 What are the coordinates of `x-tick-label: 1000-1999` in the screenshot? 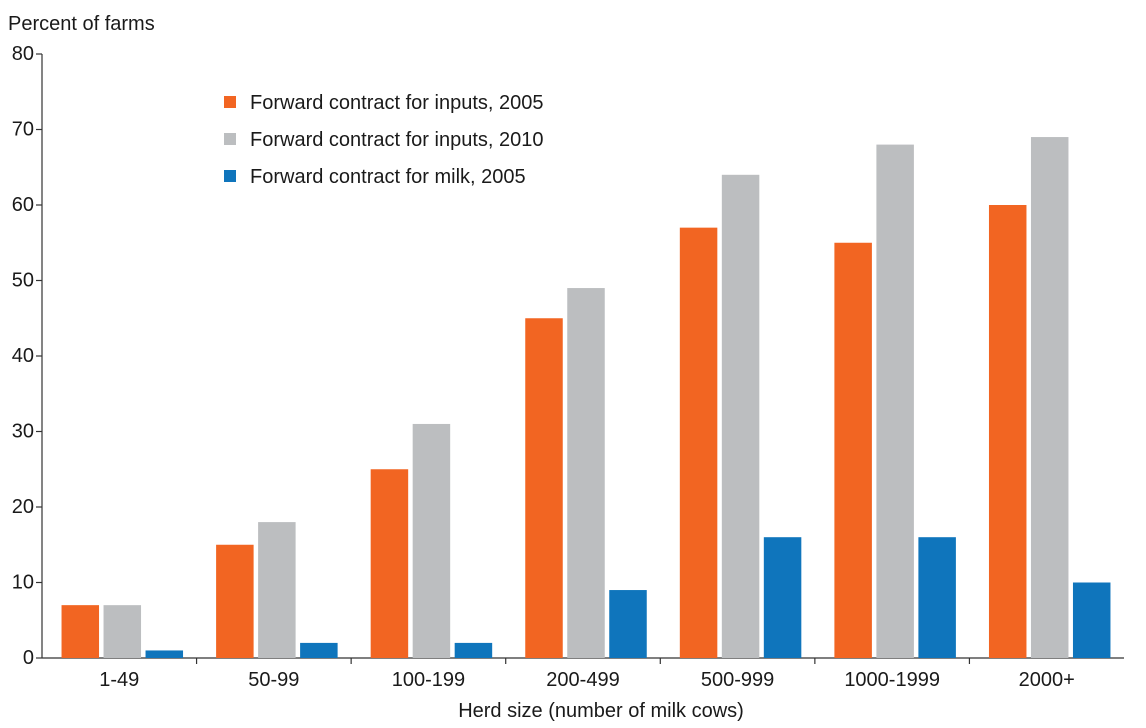 It's located at (892, 680).